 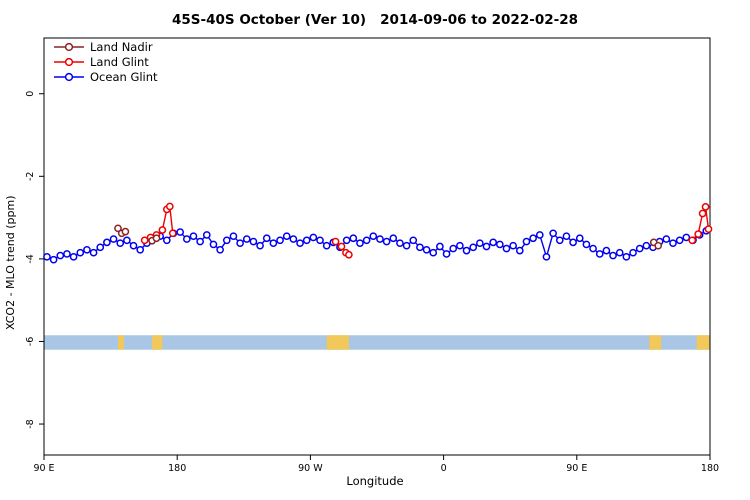 I want to click on legend: Land Nadir Land Glint Ocean Glint, so click(x=105, y=62).